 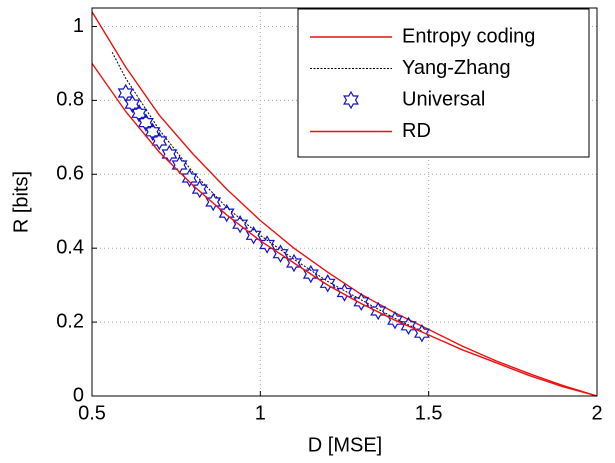 What do you see at coordinates (70, 174) in the screenshot?
I see `y-tick-label: 0.6` at bounding box center [70, 174].